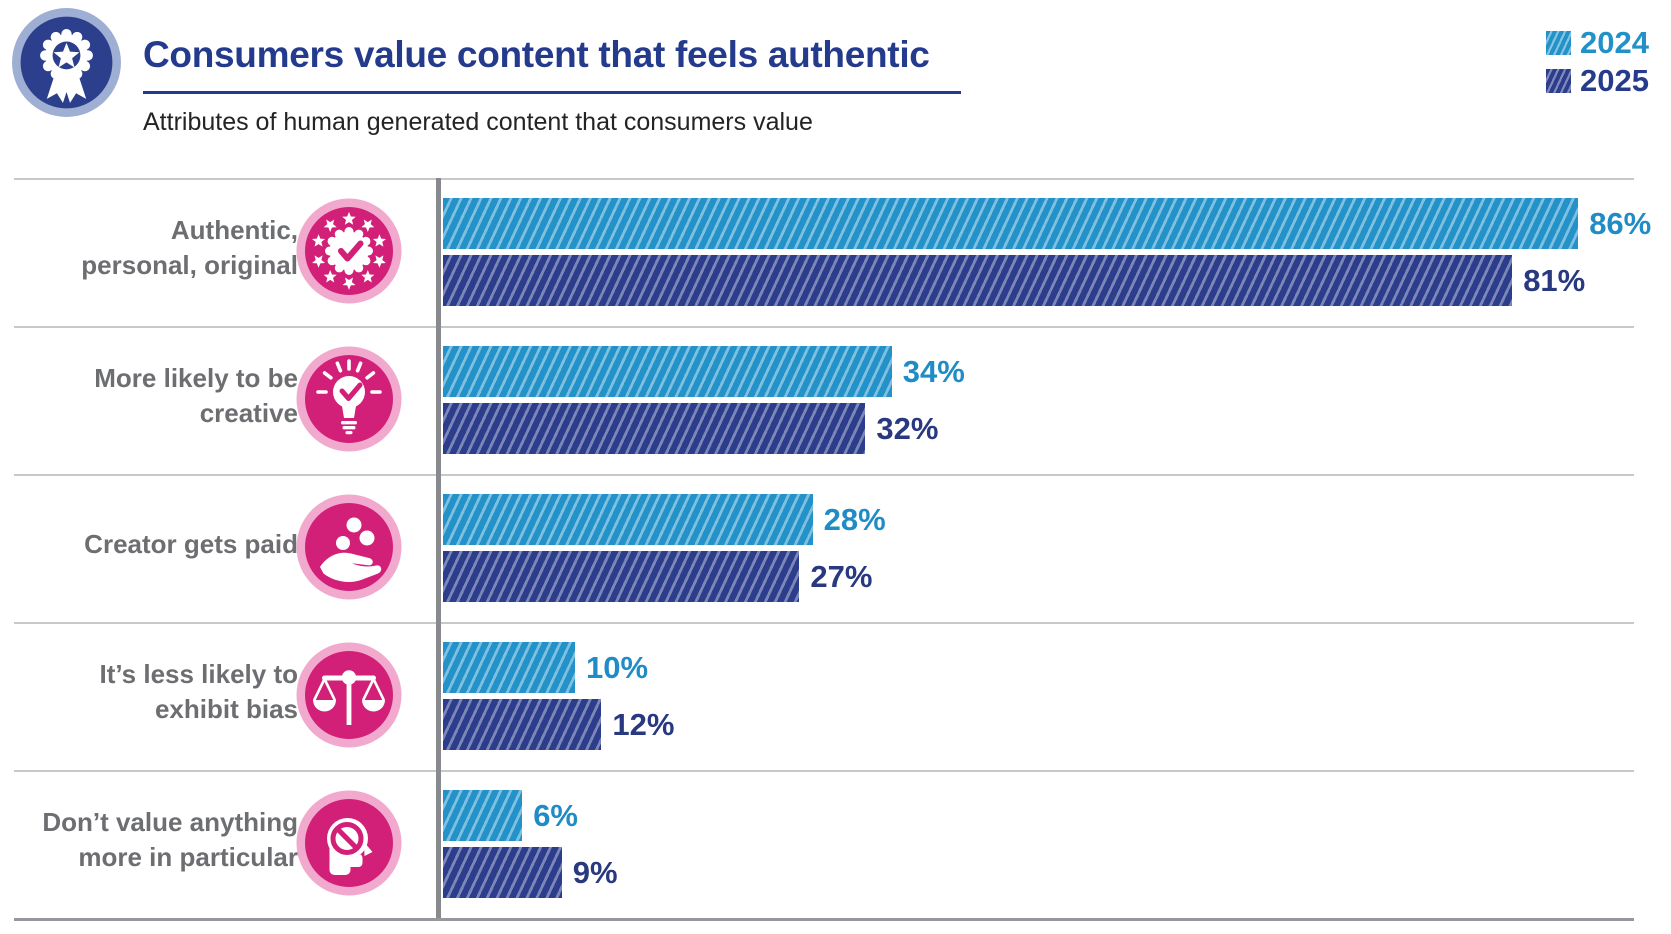 The width and height of the screenshot is (1671, 934). I want to click on legend-label-2025: 2025, so click(1614, 80).